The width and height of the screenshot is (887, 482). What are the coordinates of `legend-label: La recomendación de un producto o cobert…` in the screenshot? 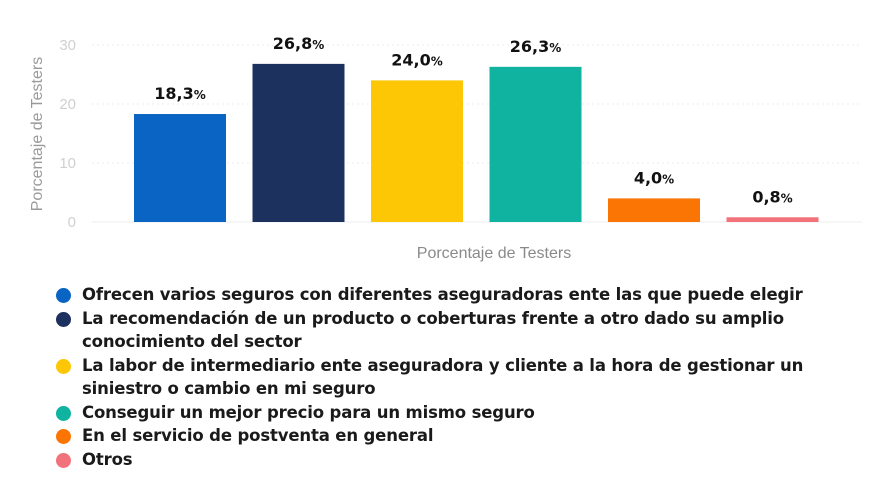 It's located at (433, 330).